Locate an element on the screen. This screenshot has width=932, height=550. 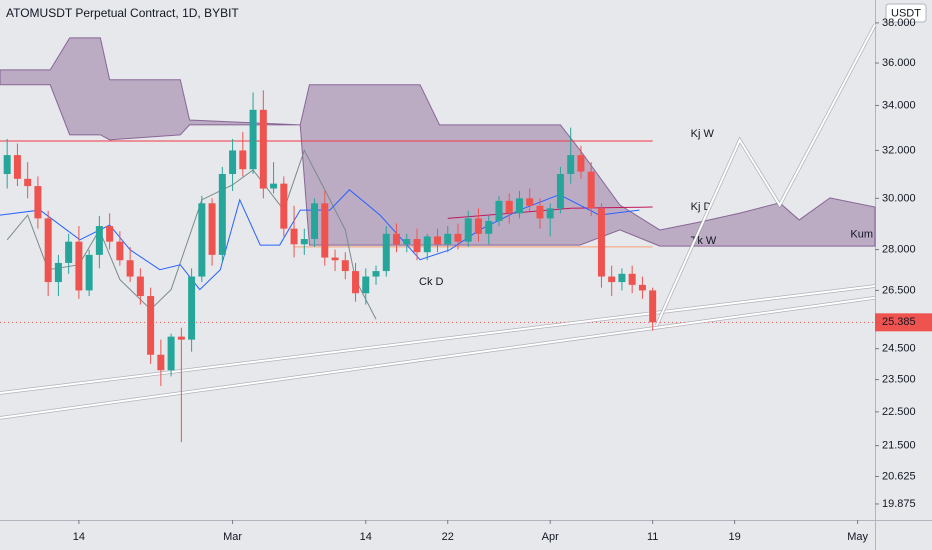
line-label: Kj W is located at coordinates (703, 134).